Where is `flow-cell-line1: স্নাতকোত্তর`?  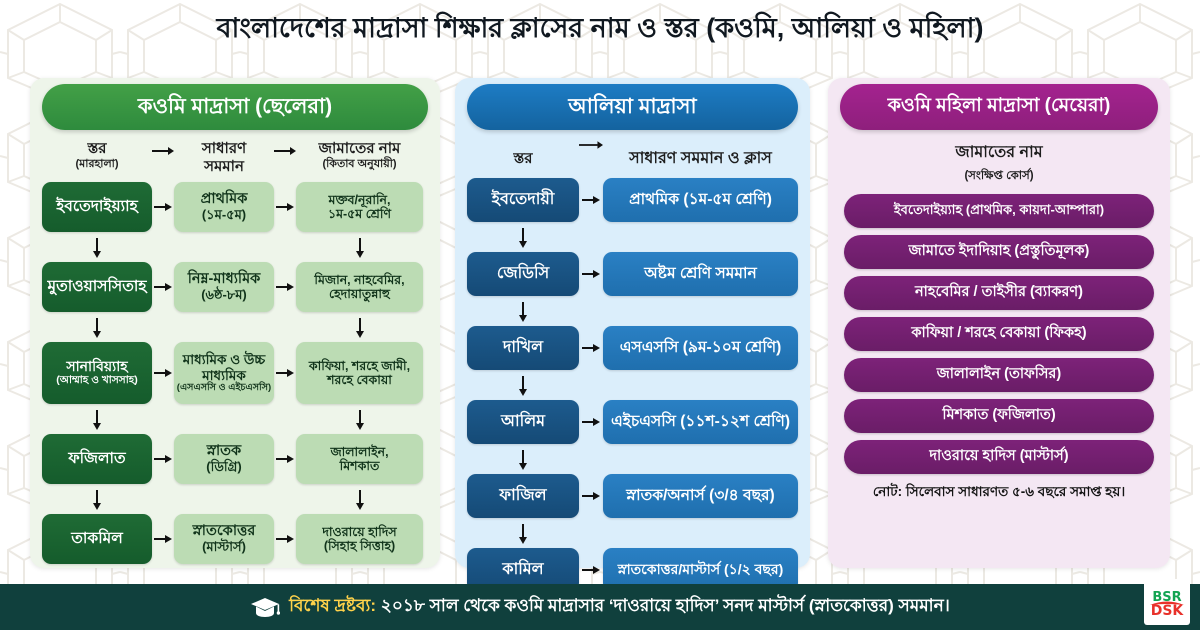
flow-cell-line1: স্নাতকোত্তর is located at coordinates (224, 531).